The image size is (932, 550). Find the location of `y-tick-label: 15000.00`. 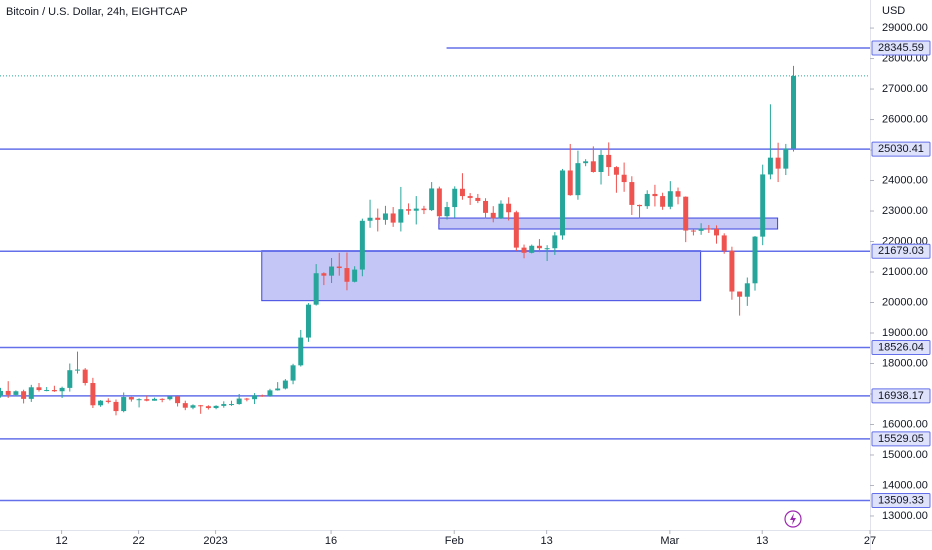

y-tick-label: 15000.00 is located at coordinates (905, 455).